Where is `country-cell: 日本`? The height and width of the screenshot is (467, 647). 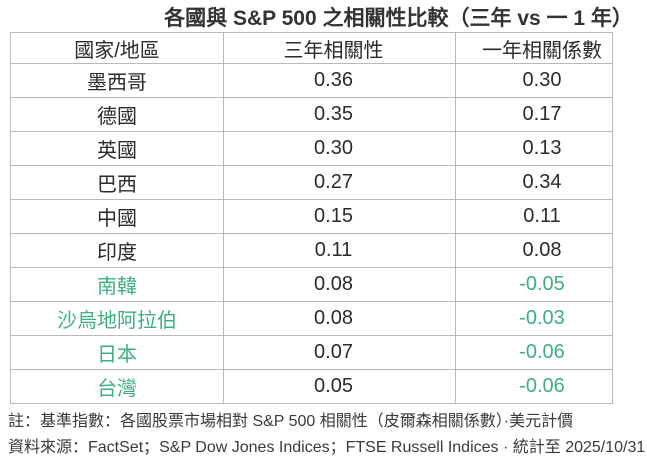 country-cell: 日本 is located at coordinates (117, 352).